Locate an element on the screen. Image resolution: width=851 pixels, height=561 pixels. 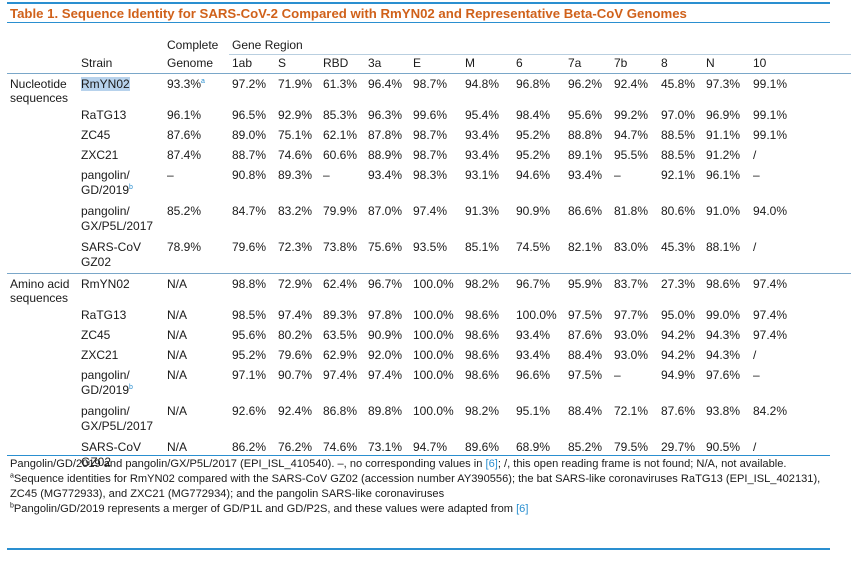
identity-cell: 86.2% is located at coordinates (249, 447).